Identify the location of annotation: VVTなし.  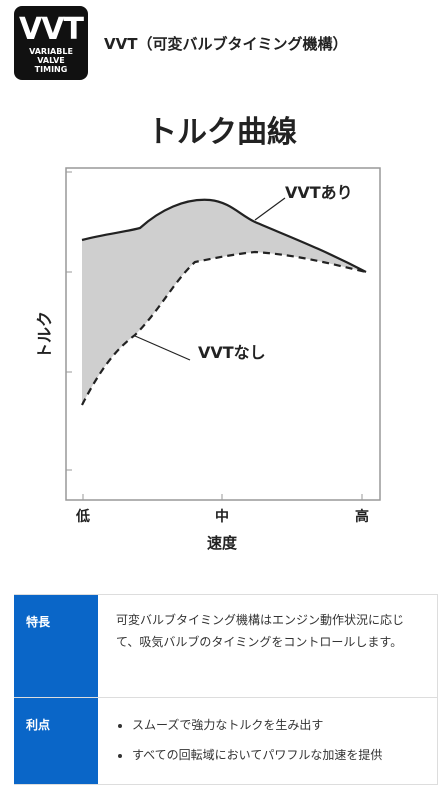
(232, 352).